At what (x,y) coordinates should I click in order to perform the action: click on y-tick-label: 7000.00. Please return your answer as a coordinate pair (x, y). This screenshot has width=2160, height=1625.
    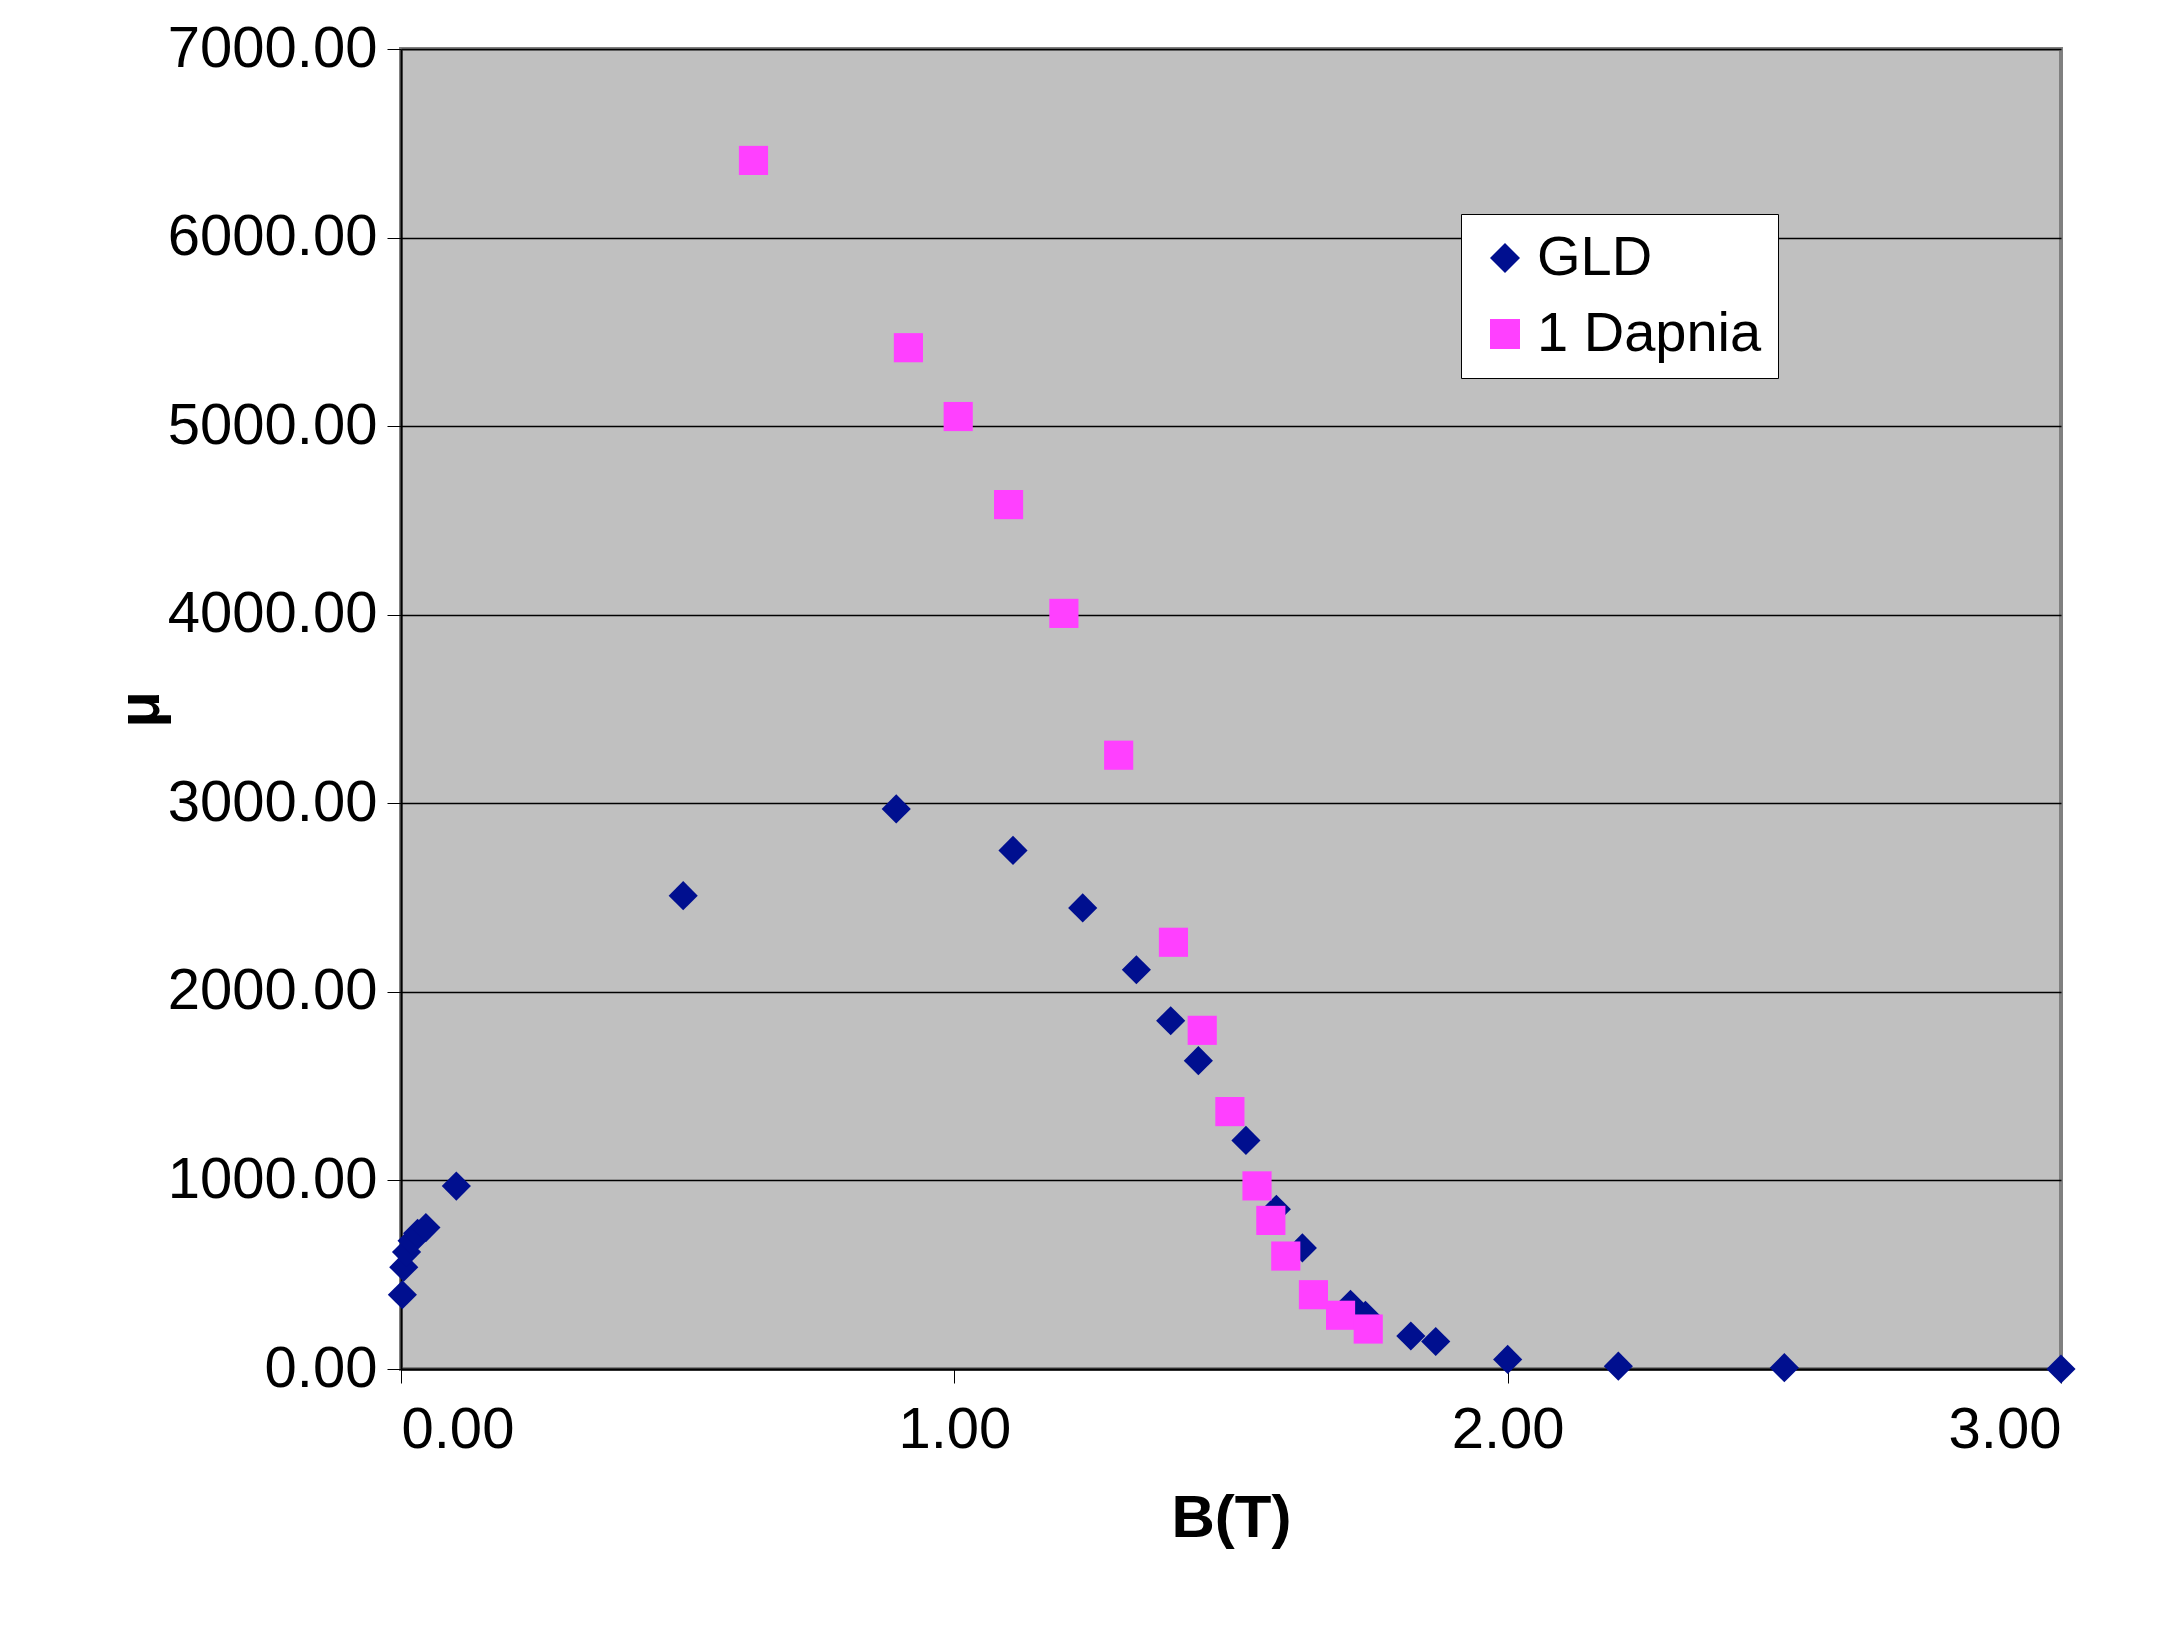
    Looking at the image, I should click on (272, 46).